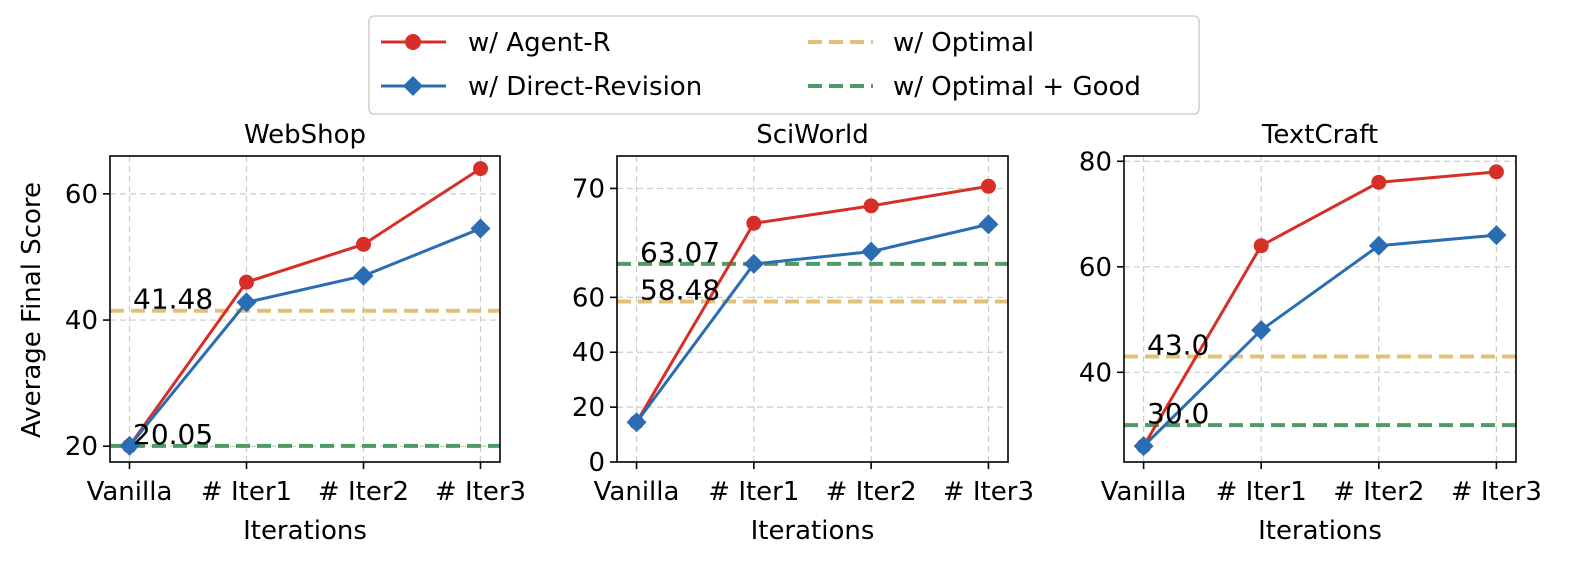 The image size is (1578, 566). What do you see at coordinates (32, 310) in the screenshot?
I see `y-axis-title: Average Final Score` at bounding box center [32, 310].